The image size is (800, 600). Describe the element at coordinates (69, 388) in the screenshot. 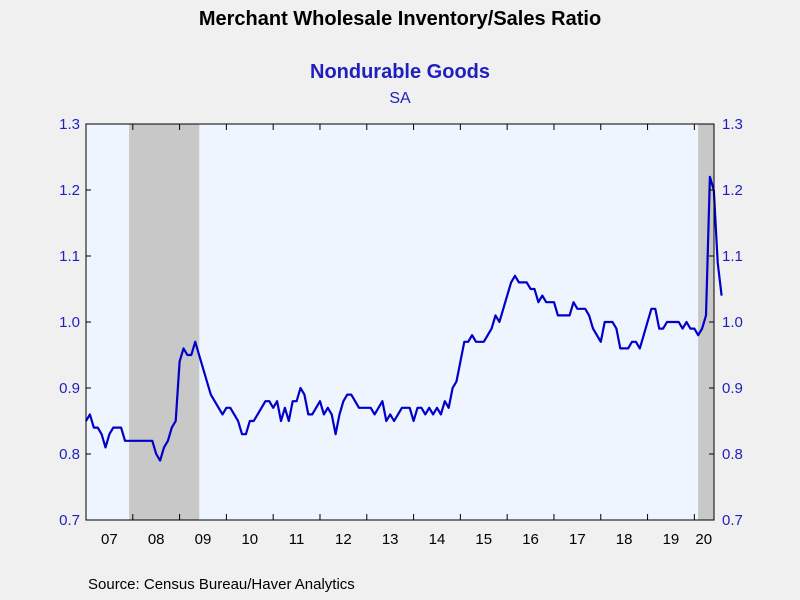

I see `y-tick-label-left: 0.9` at that location.